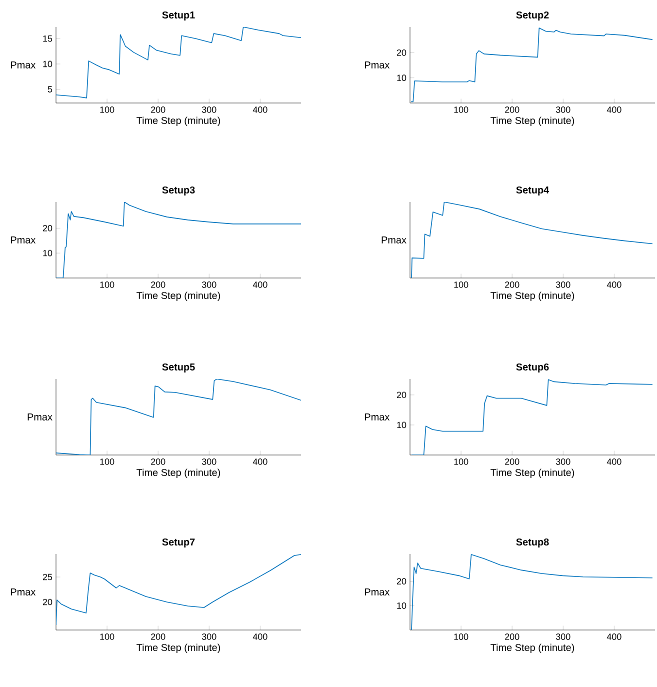 The width and height of the screenshot is (657, 687). Describe the element at coordinates (178, 367) in the screenshot. I see `chart-title: Setup5` at that location.